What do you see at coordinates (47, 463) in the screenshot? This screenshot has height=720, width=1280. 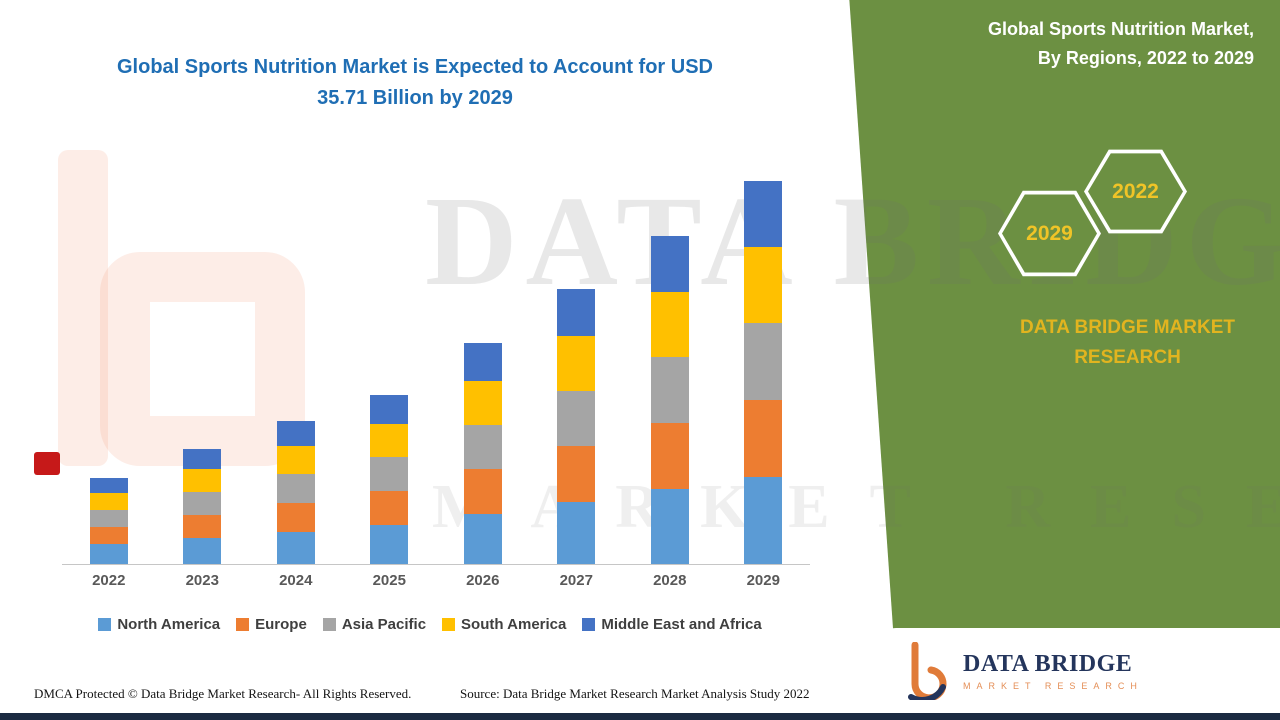 I see `watermark-logo-red-dot-icon` at bounding box center [47, 463].